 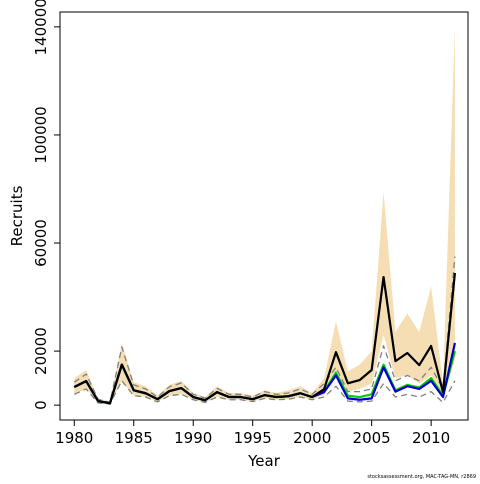 I want to click on x-tick-label: 1995, so click(x=253, y=438).